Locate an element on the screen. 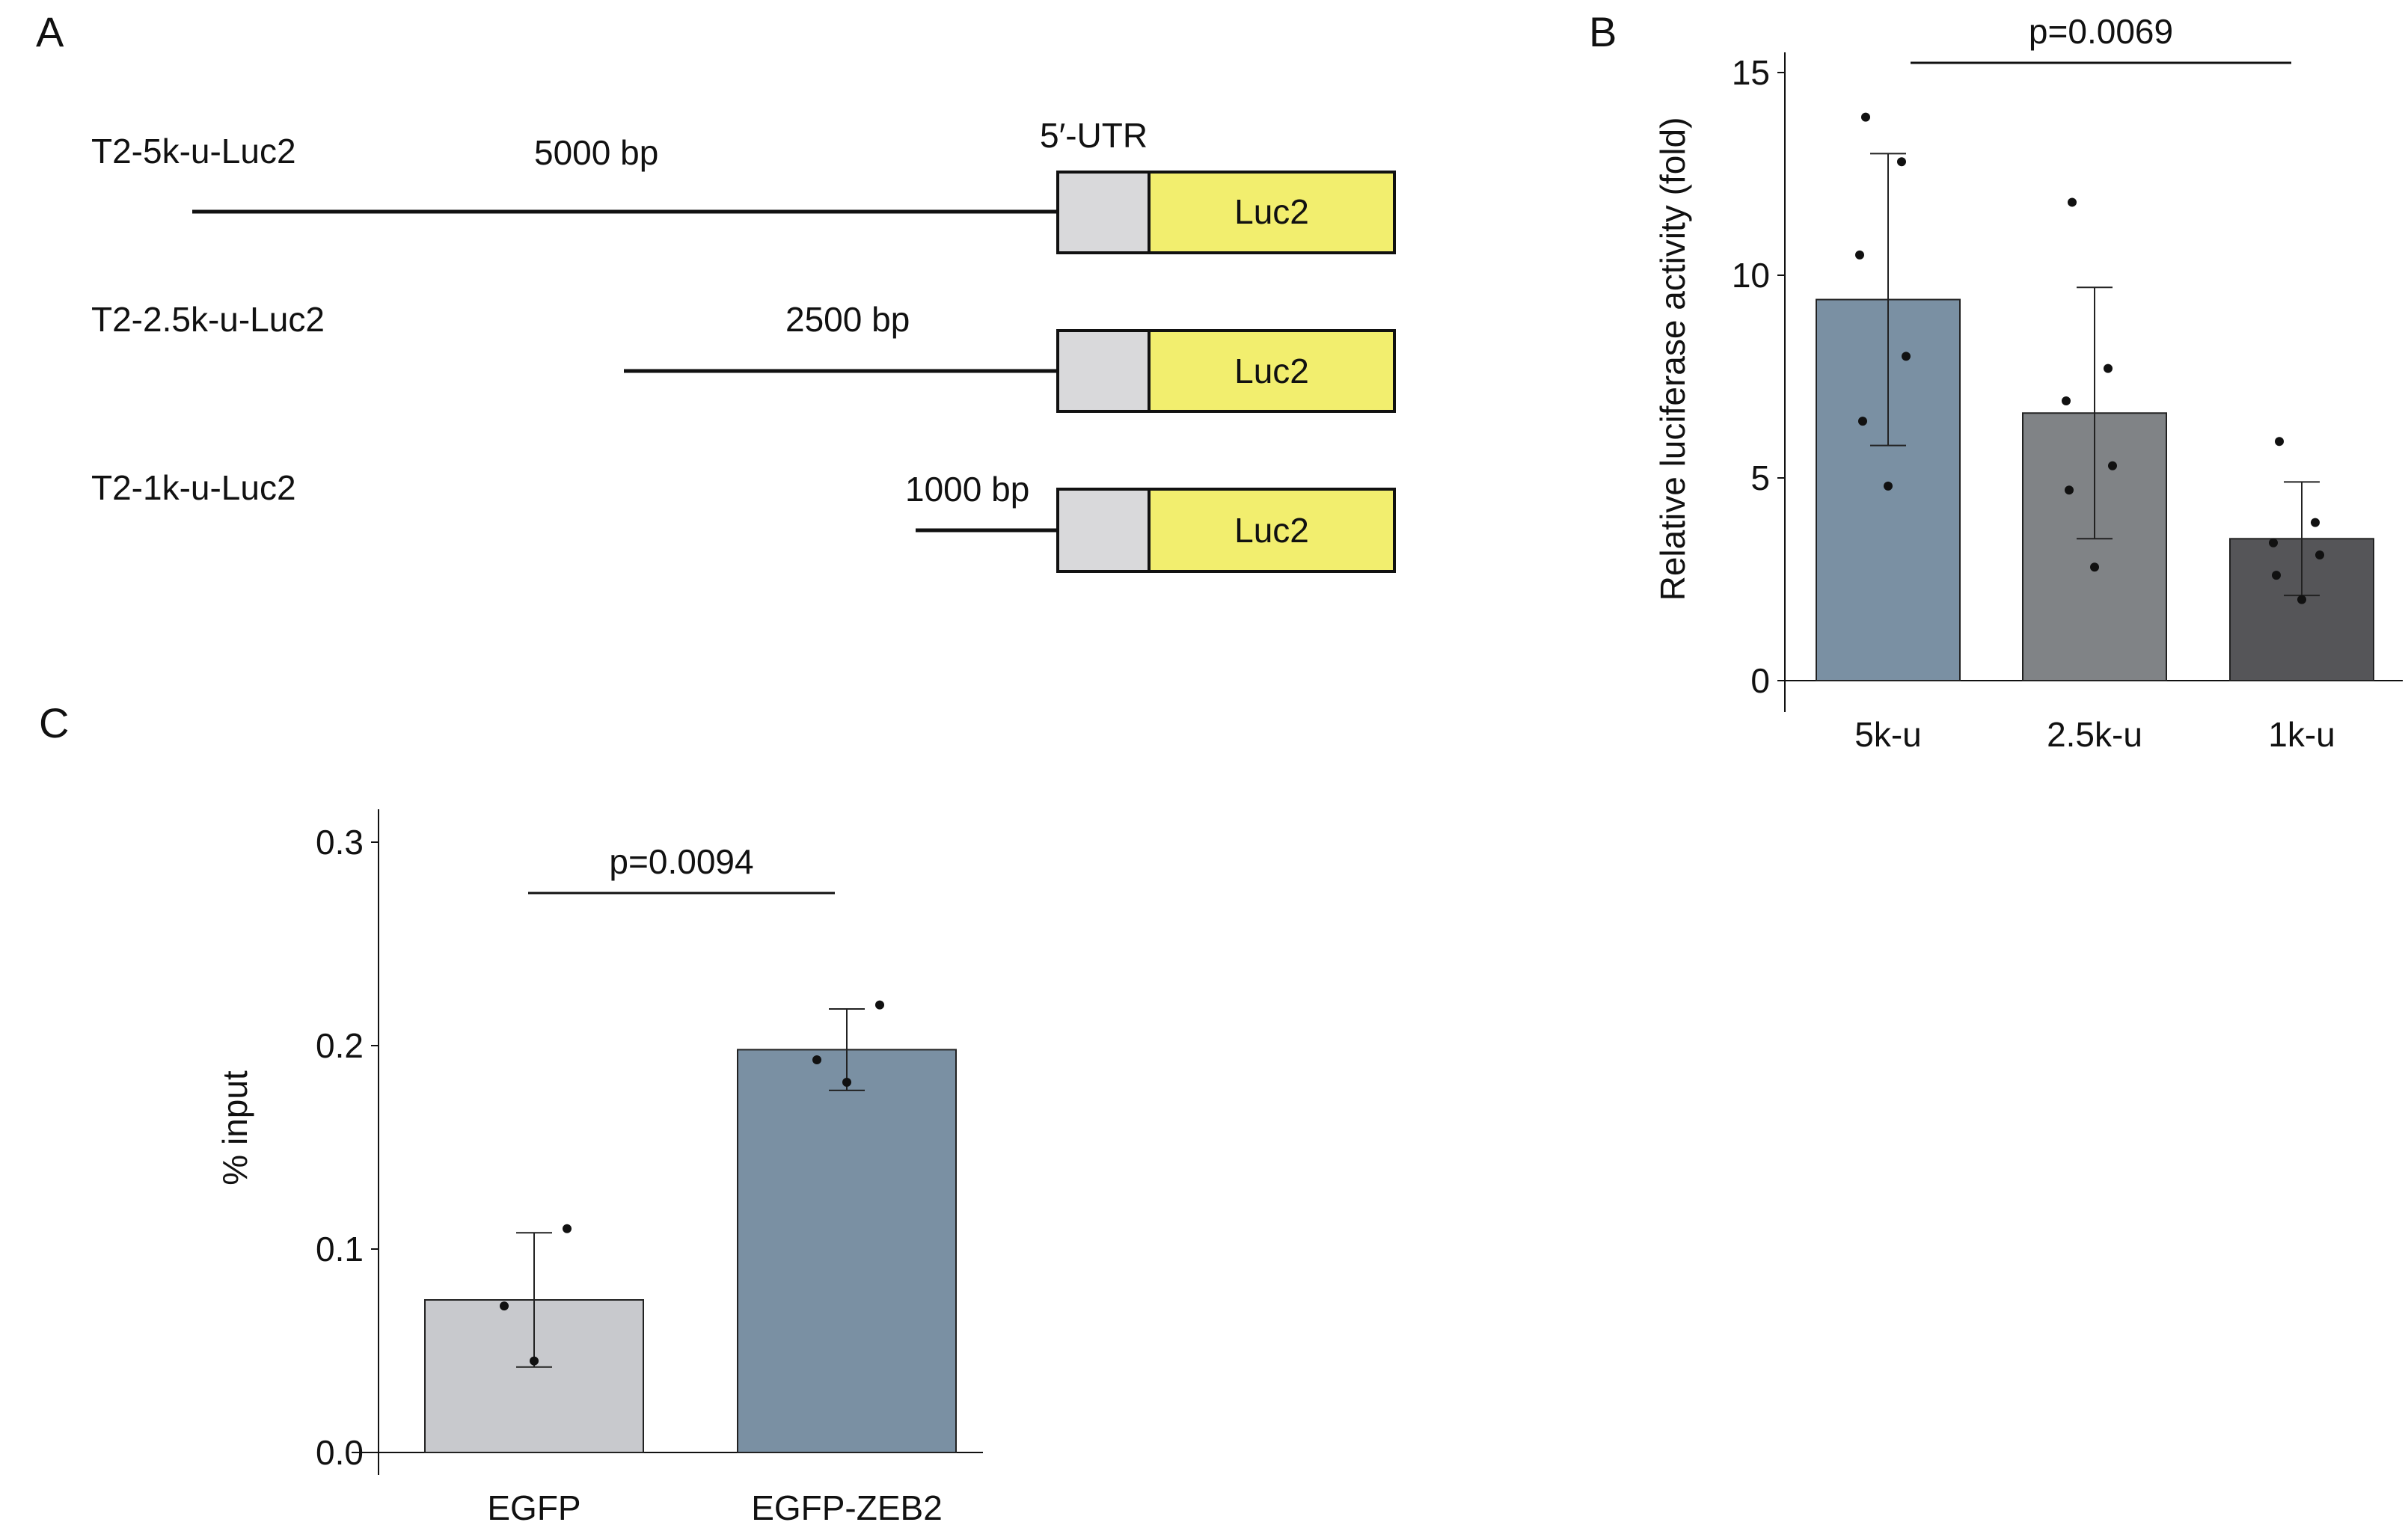 This screenshot has width=2408, height=1537. promoter-length-label: 5000 bp is located at coordinates (596, 152).